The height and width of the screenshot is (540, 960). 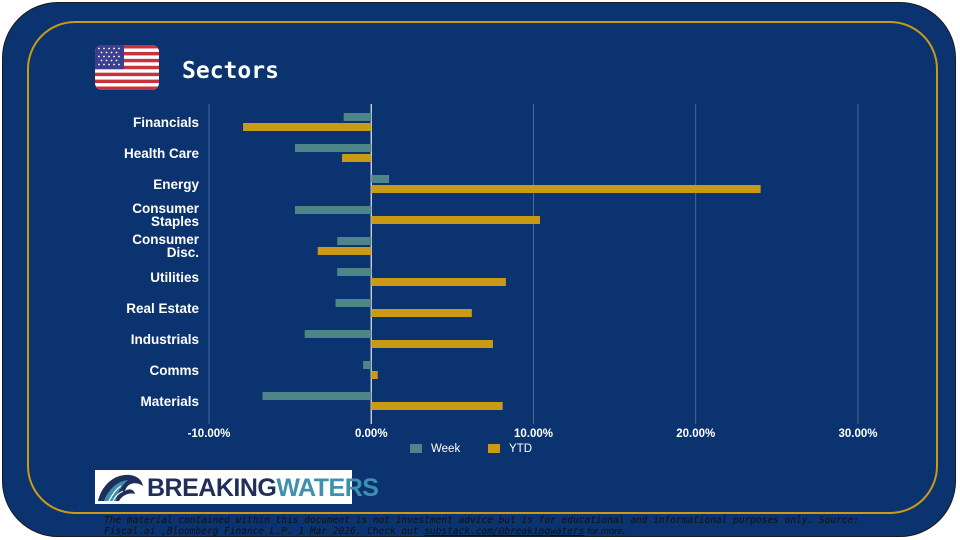 What do you see at coordinates (212, 488) in the screenshot?
I see `logo-text-breaking: BREAKING` at bounding box center [212, 488].